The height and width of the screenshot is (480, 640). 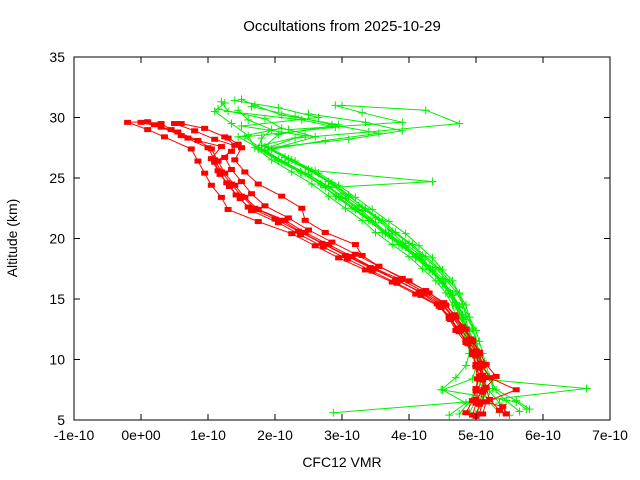 What do you see at coordinates (610, 435) in the screenshot?
I see `x-tick-label: 7e-10` at bounding box center [610, 435].